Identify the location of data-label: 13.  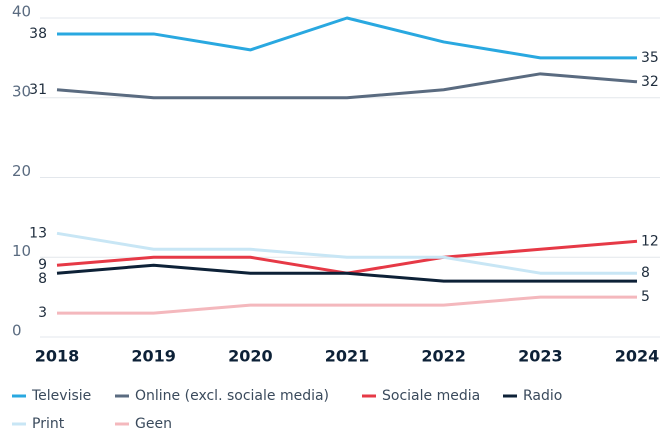
(38, 233).